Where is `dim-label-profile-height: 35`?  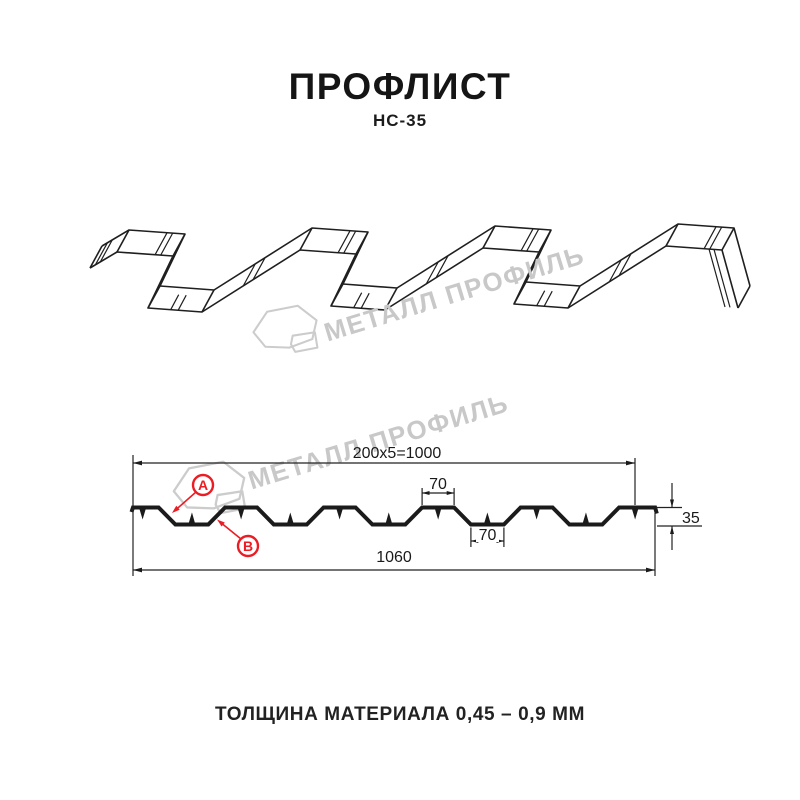
dim-label-profile-height: 35 is located at coordinates (691, 518).